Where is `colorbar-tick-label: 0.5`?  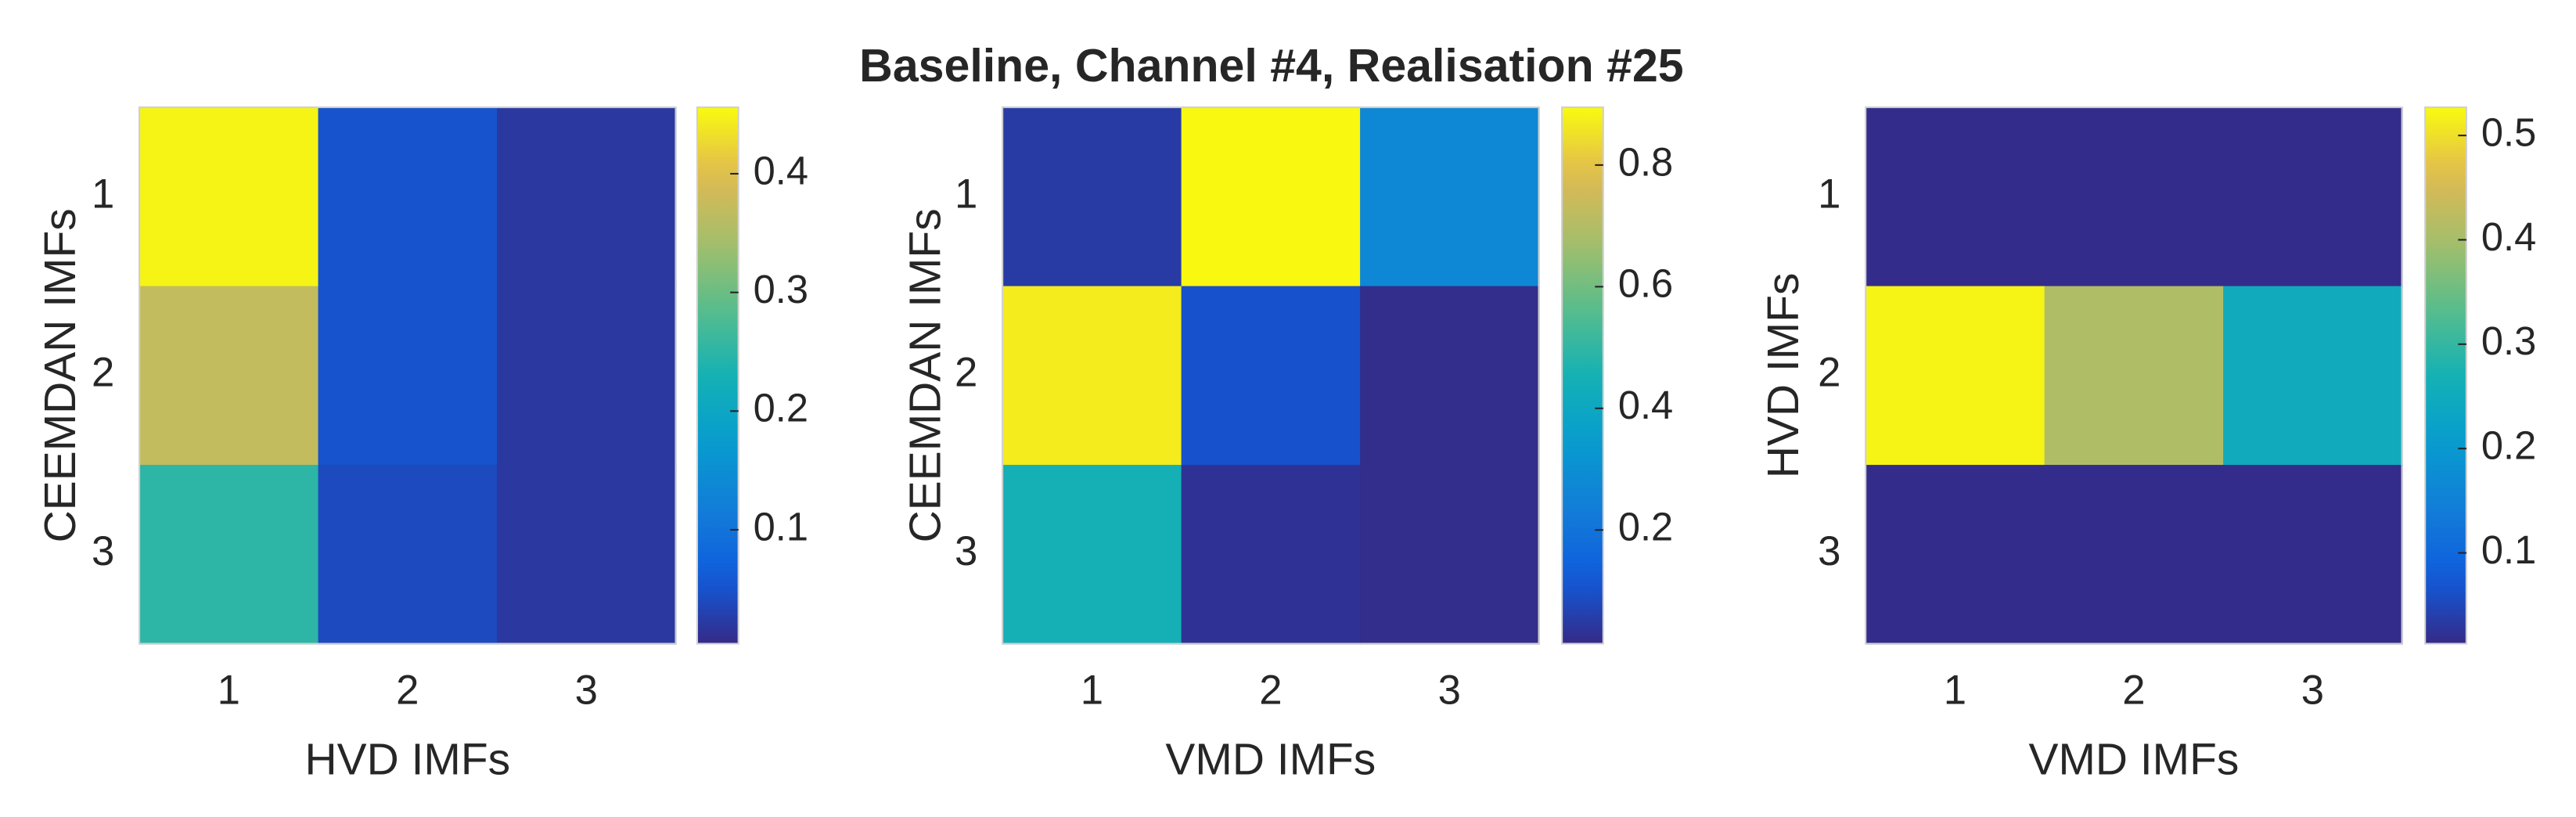 colorbar-tick-label: 0.5 is located at coordinates (2508, 132).